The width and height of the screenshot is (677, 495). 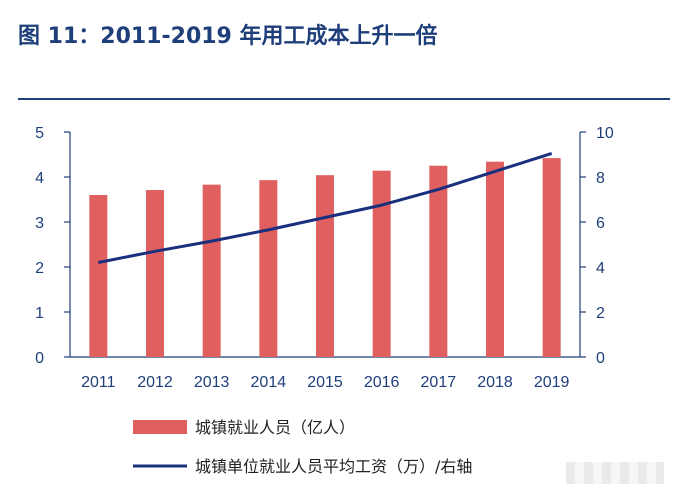 I want to click on bar-2017, so click(x=438, y=261).